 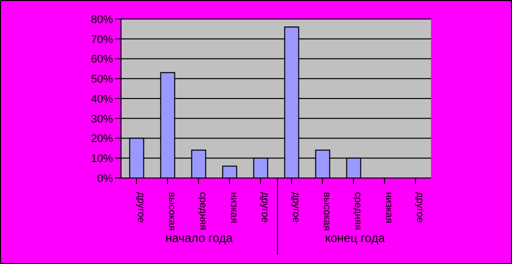 What do you see at coordinates (102, 119) in the screenshot?
I see `y-tick-label: 30%` at bounding box center [102, 119].